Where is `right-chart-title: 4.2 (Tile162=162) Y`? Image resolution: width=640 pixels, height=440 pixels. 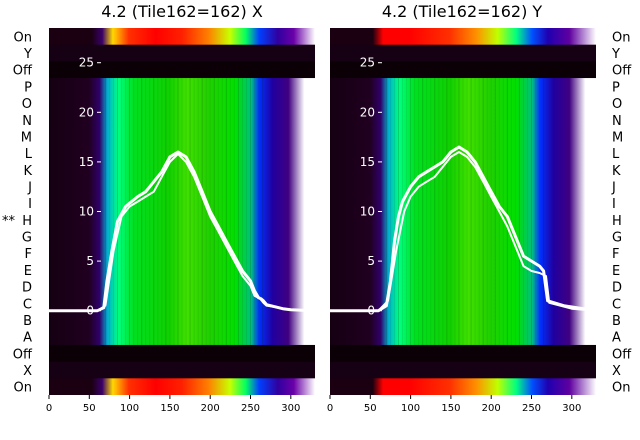 right-chart-title: 4.2 (Tile162=162) Y is located at coordinates (462, 11).